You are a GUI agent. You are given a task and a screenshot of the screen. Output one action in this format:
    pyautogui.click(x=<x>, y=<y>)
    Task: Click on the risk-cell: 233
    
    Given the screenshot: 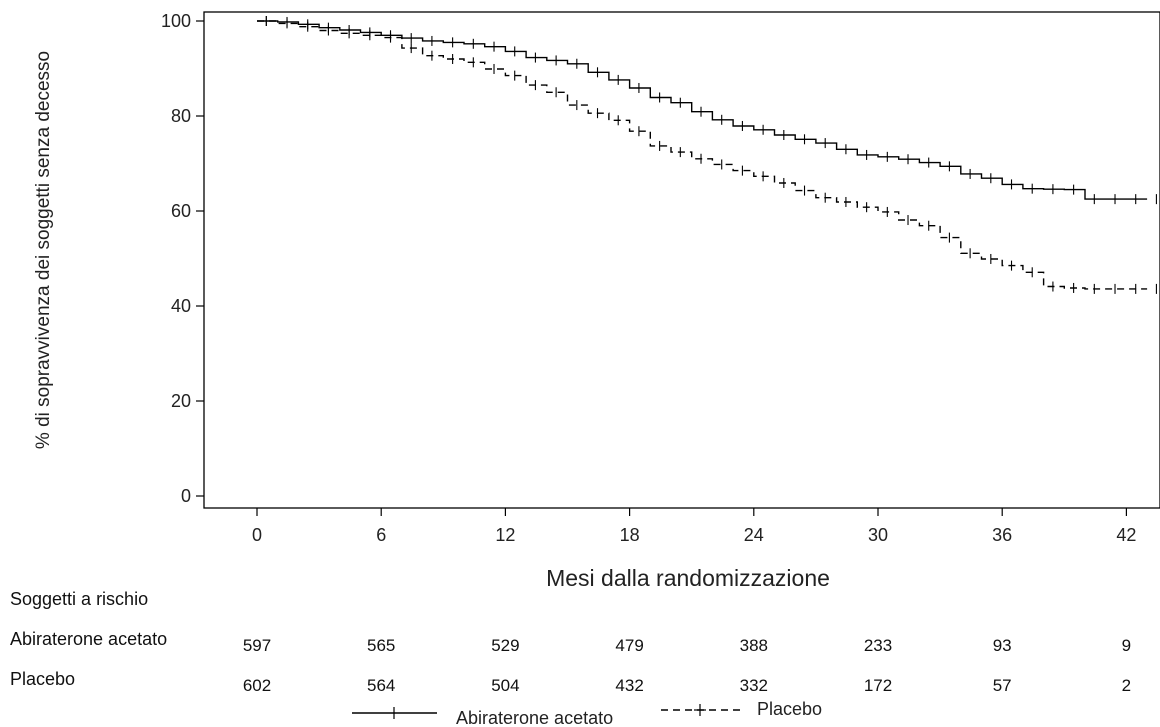 What is the action you would take?
    pyautogui.click(x=878, y=645)
    